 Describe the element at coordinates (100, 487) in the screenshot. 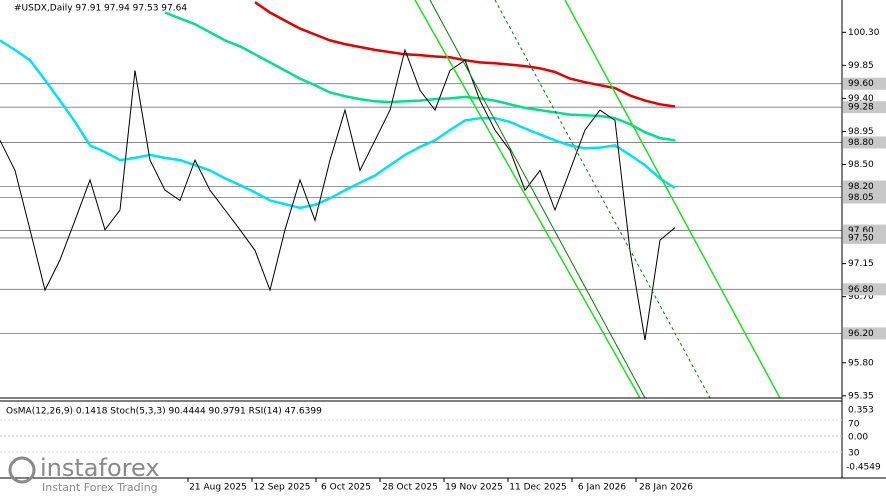

I see `watermark-tagline: Instant Forex Trading` at that location.